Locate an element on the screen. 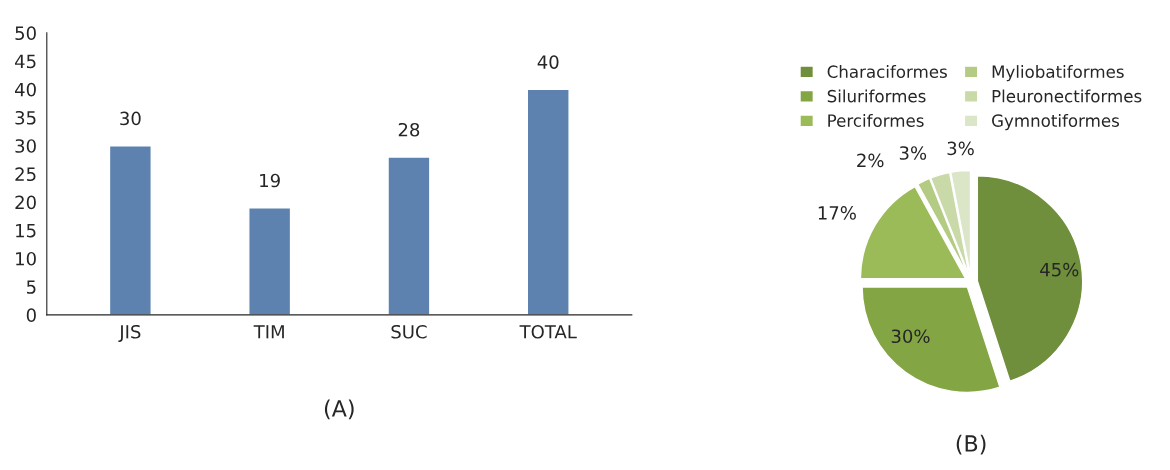  y-tick-label: 0 is located at coordinates (31, 315).